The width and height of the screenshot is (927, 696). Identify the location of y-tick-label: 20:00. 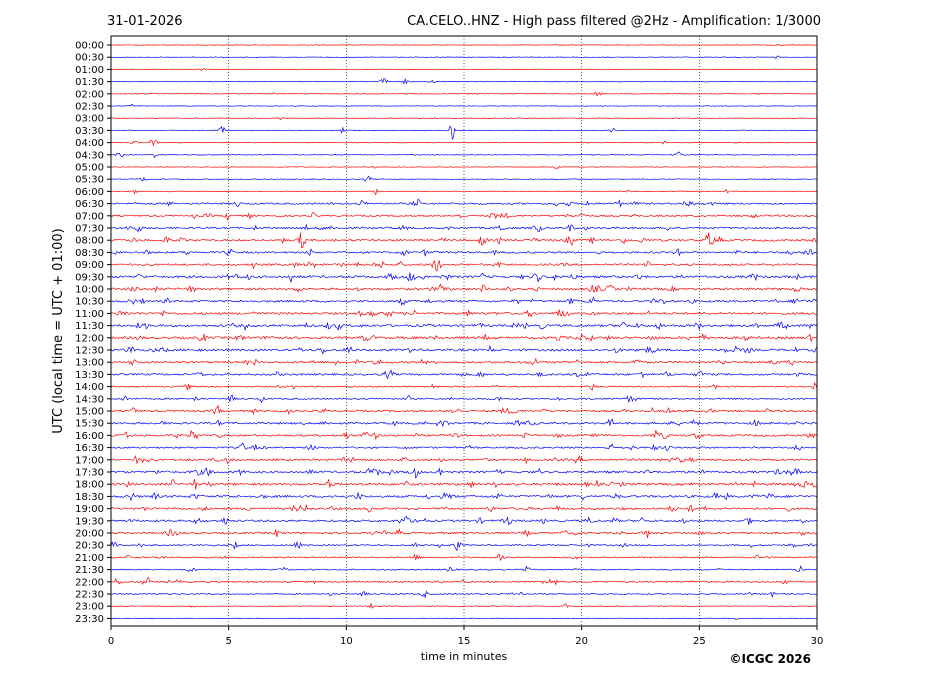
(89, 534).